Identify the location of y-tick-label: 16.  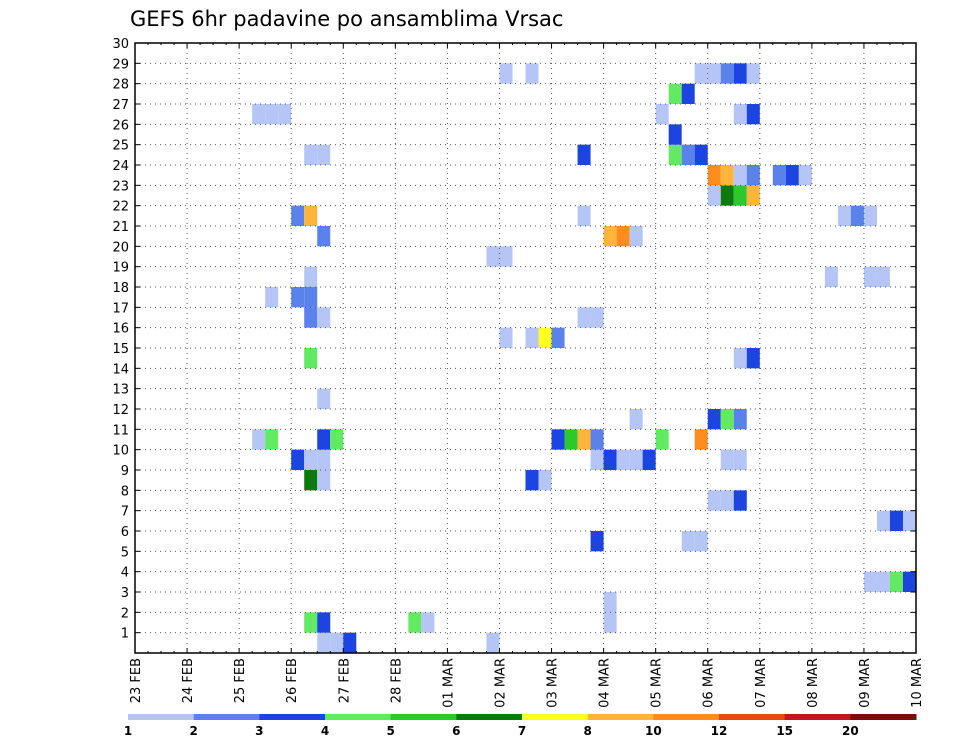
(120, 329).